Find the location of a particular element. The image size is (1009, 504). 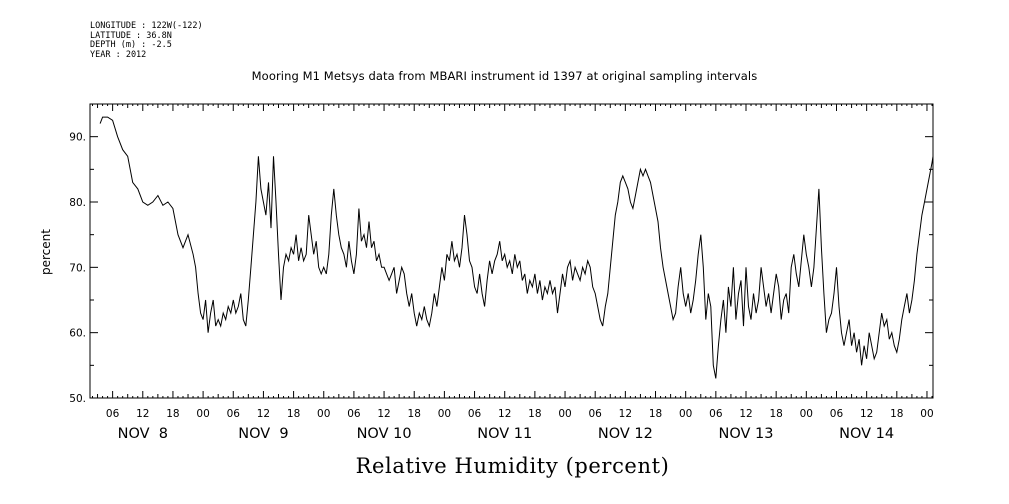

day-label: NOV 13 is located at coordinates (746, 434).